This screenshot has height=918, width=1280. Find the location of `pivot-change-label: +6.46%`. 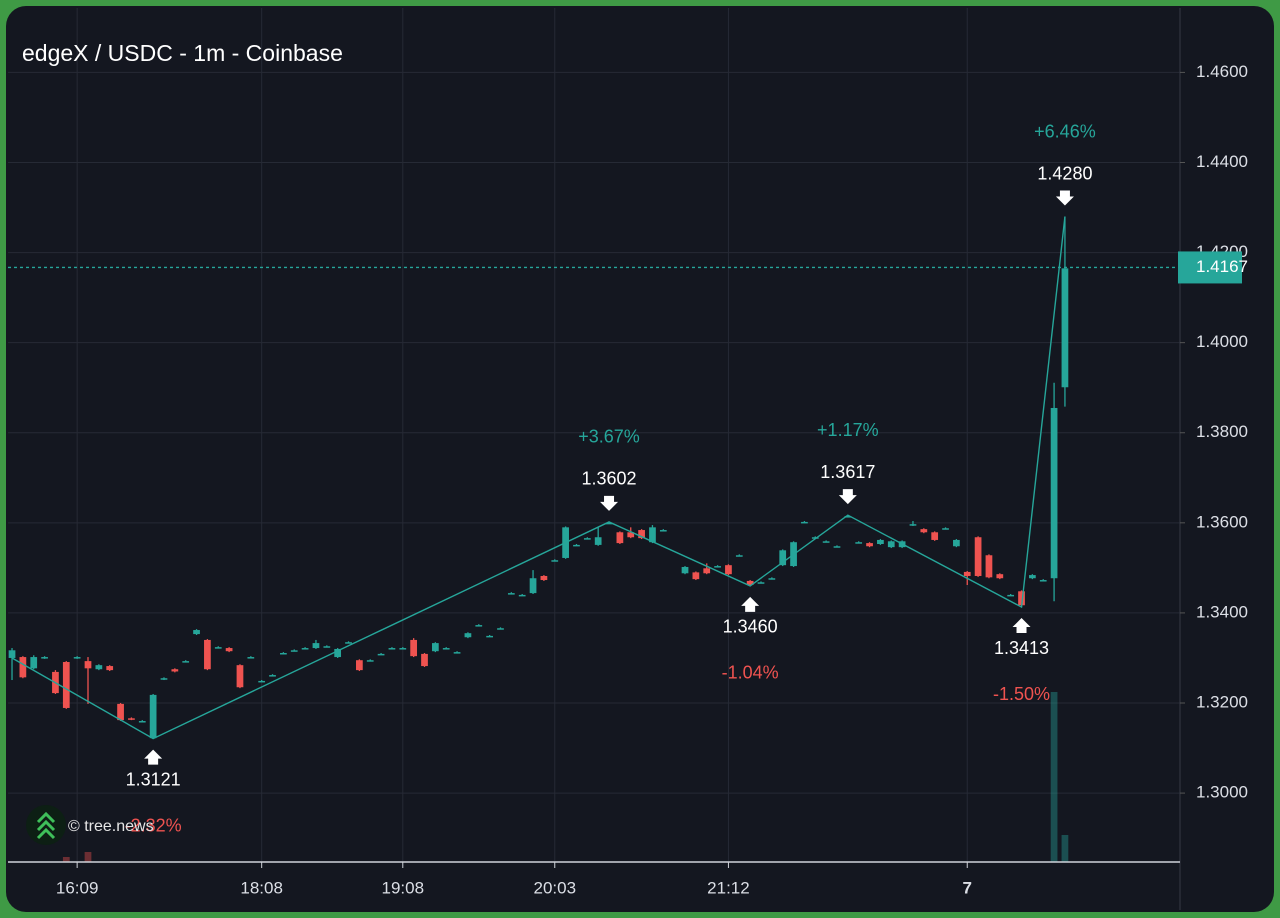

pivot-change-label: +6.46% is located at coordinates (1065, 131).